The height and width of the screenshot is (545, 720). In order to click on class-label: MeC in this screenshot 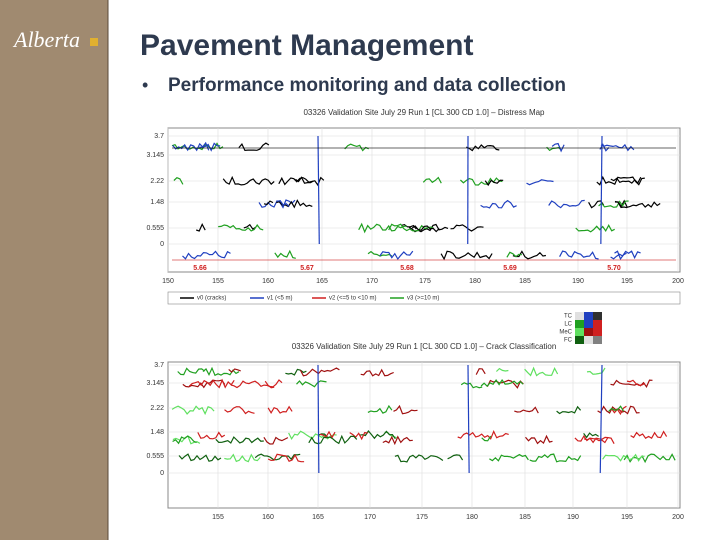, I will do `click(565, 333)`.